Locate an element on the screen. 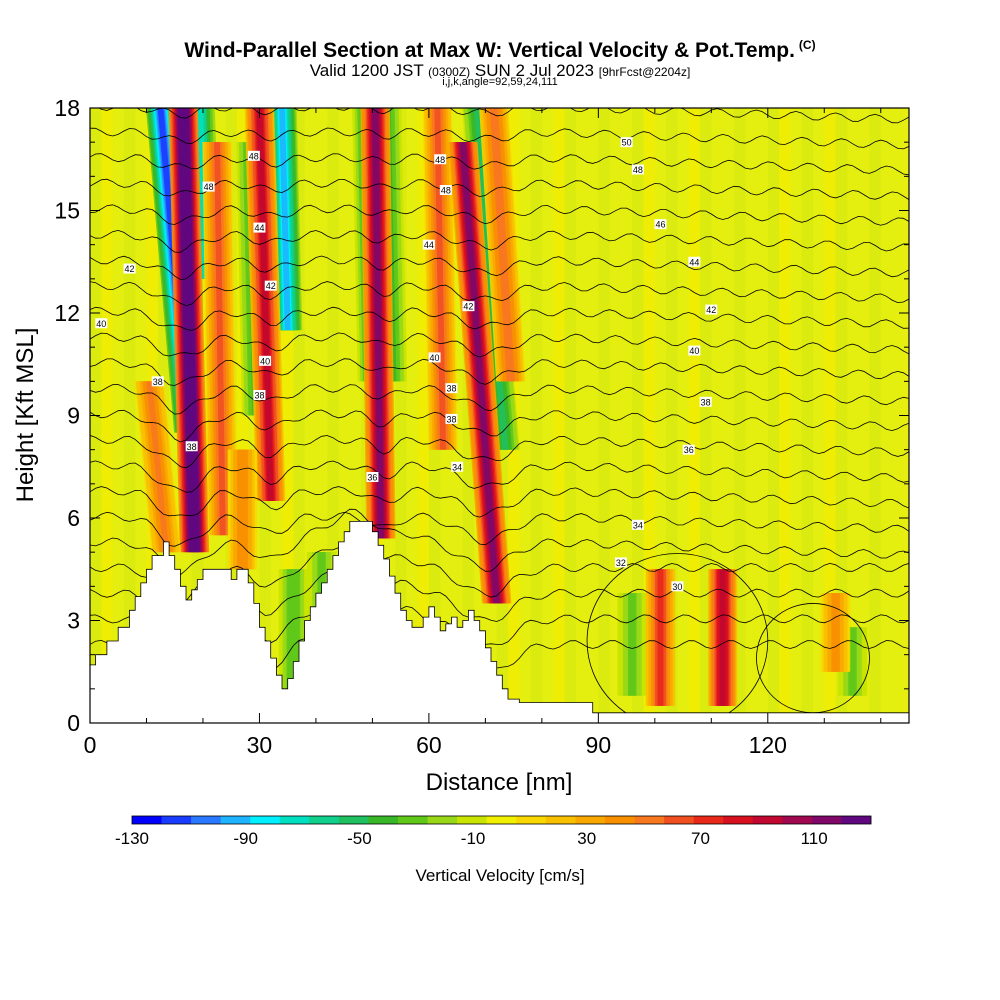 This screenshot has height=1000, width=1000. x-tick-label: 60 is located at coordinates (429, 745).